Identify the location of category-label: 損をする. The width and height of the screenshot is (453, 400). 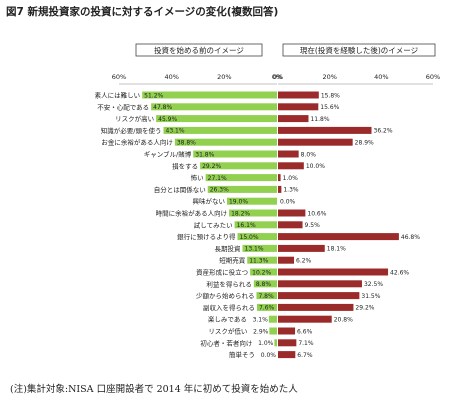
(185, 165).